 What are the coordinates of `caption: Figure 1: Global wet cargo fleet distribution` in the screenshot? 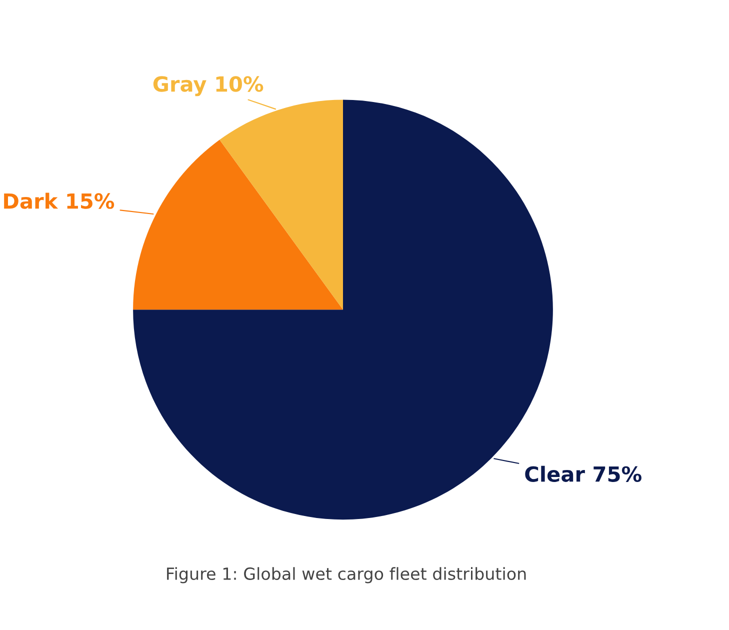 It's located at (346, 575).